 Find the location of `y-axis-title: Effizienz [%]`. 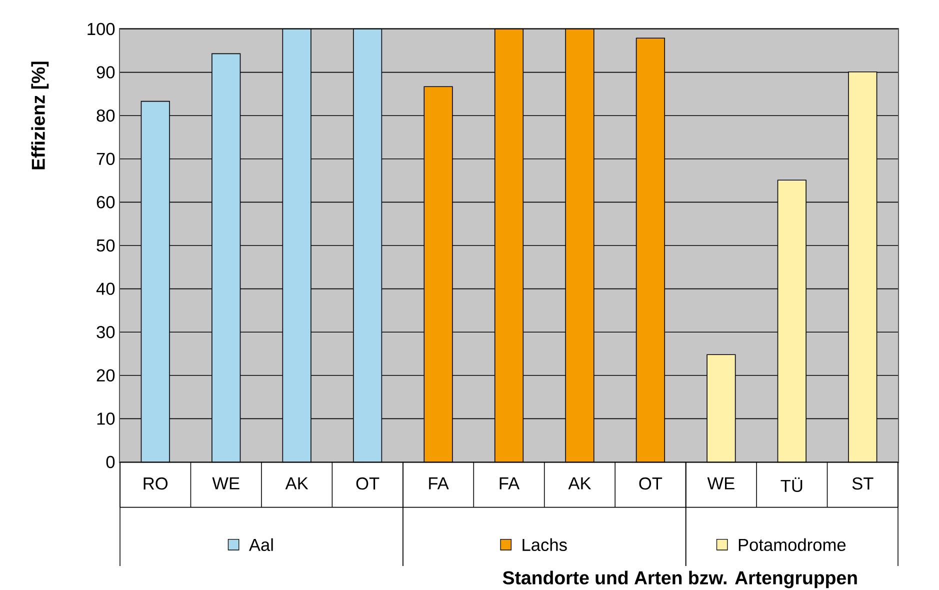

y-axis-title: Effizienz [%] is located at coordinates (40, 116).